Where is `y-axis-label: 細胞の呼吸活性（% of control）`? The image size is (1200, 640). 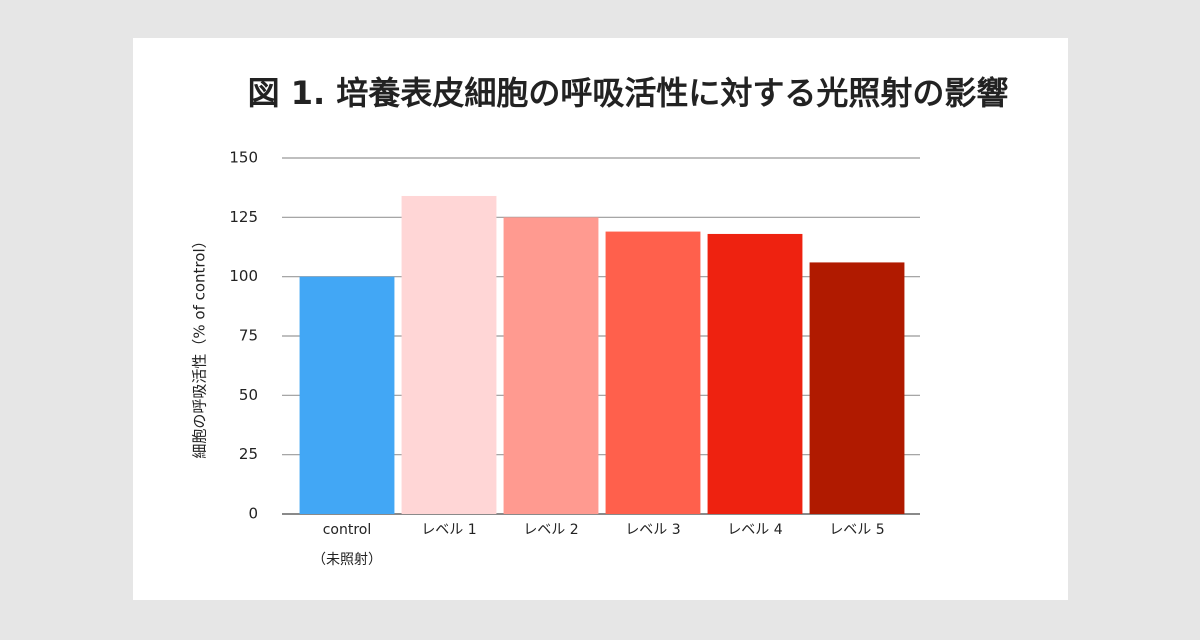
y-axis-label: 細胞の呼吸活性（% of control） is located at coordinates (200, 345).